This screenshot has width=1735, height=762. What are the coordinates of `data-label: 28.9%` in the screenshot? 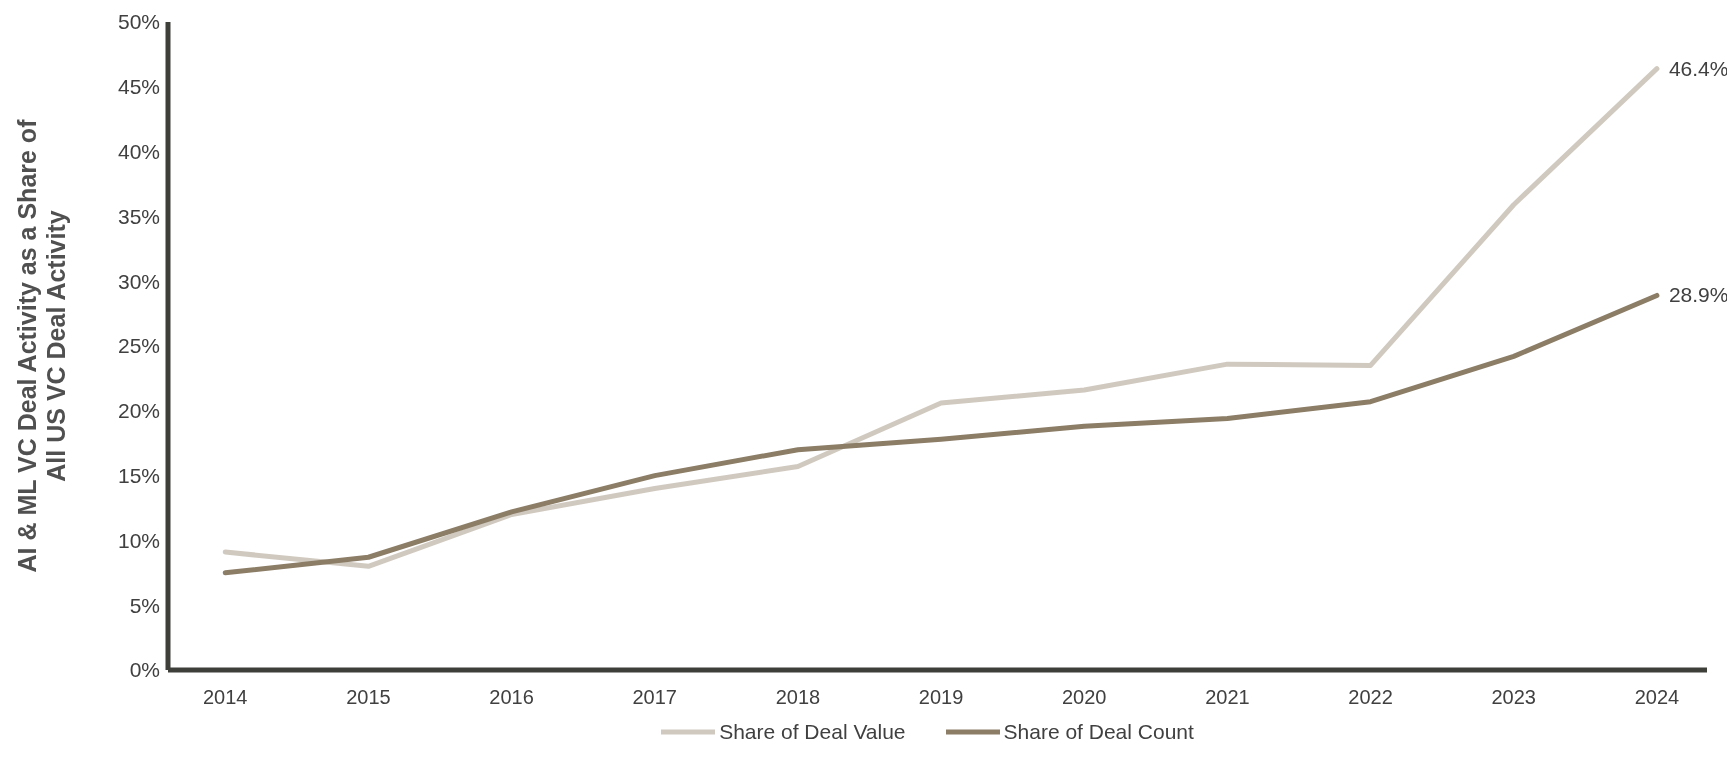 It's located at (1698, 295).